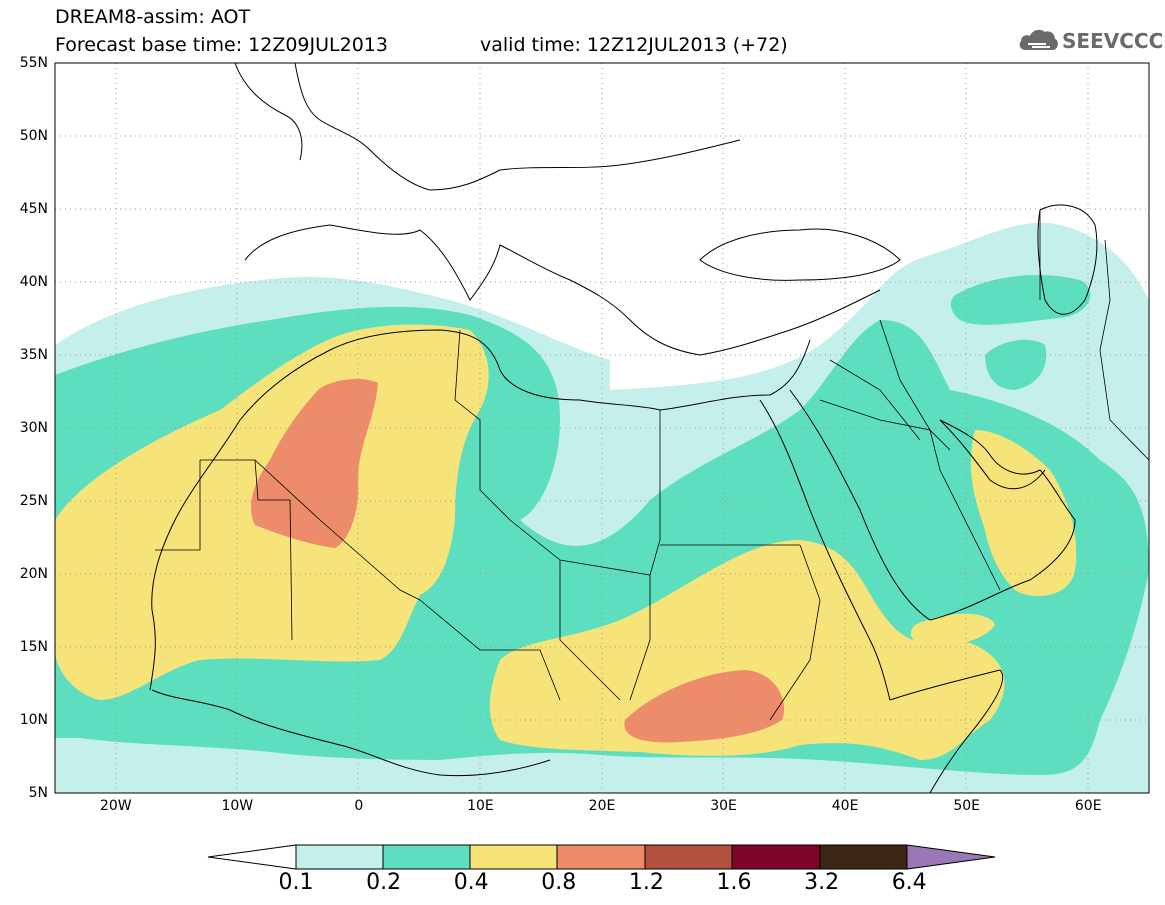 This screenshot has height=905, width=1165. Describe the element at coordinates (951, 857) in the screenshot. I see `colorbar-over-triangle` at that location.